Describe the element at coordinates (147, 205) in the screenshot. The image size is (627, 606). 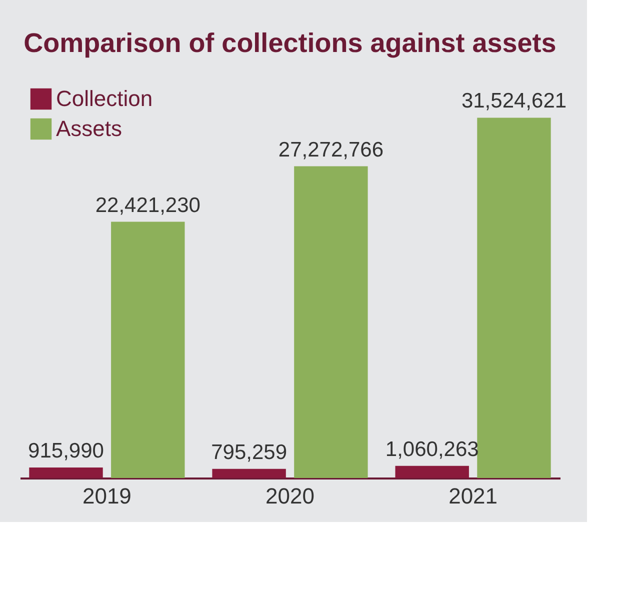
I see `data-label: 22,421,230` at that location.